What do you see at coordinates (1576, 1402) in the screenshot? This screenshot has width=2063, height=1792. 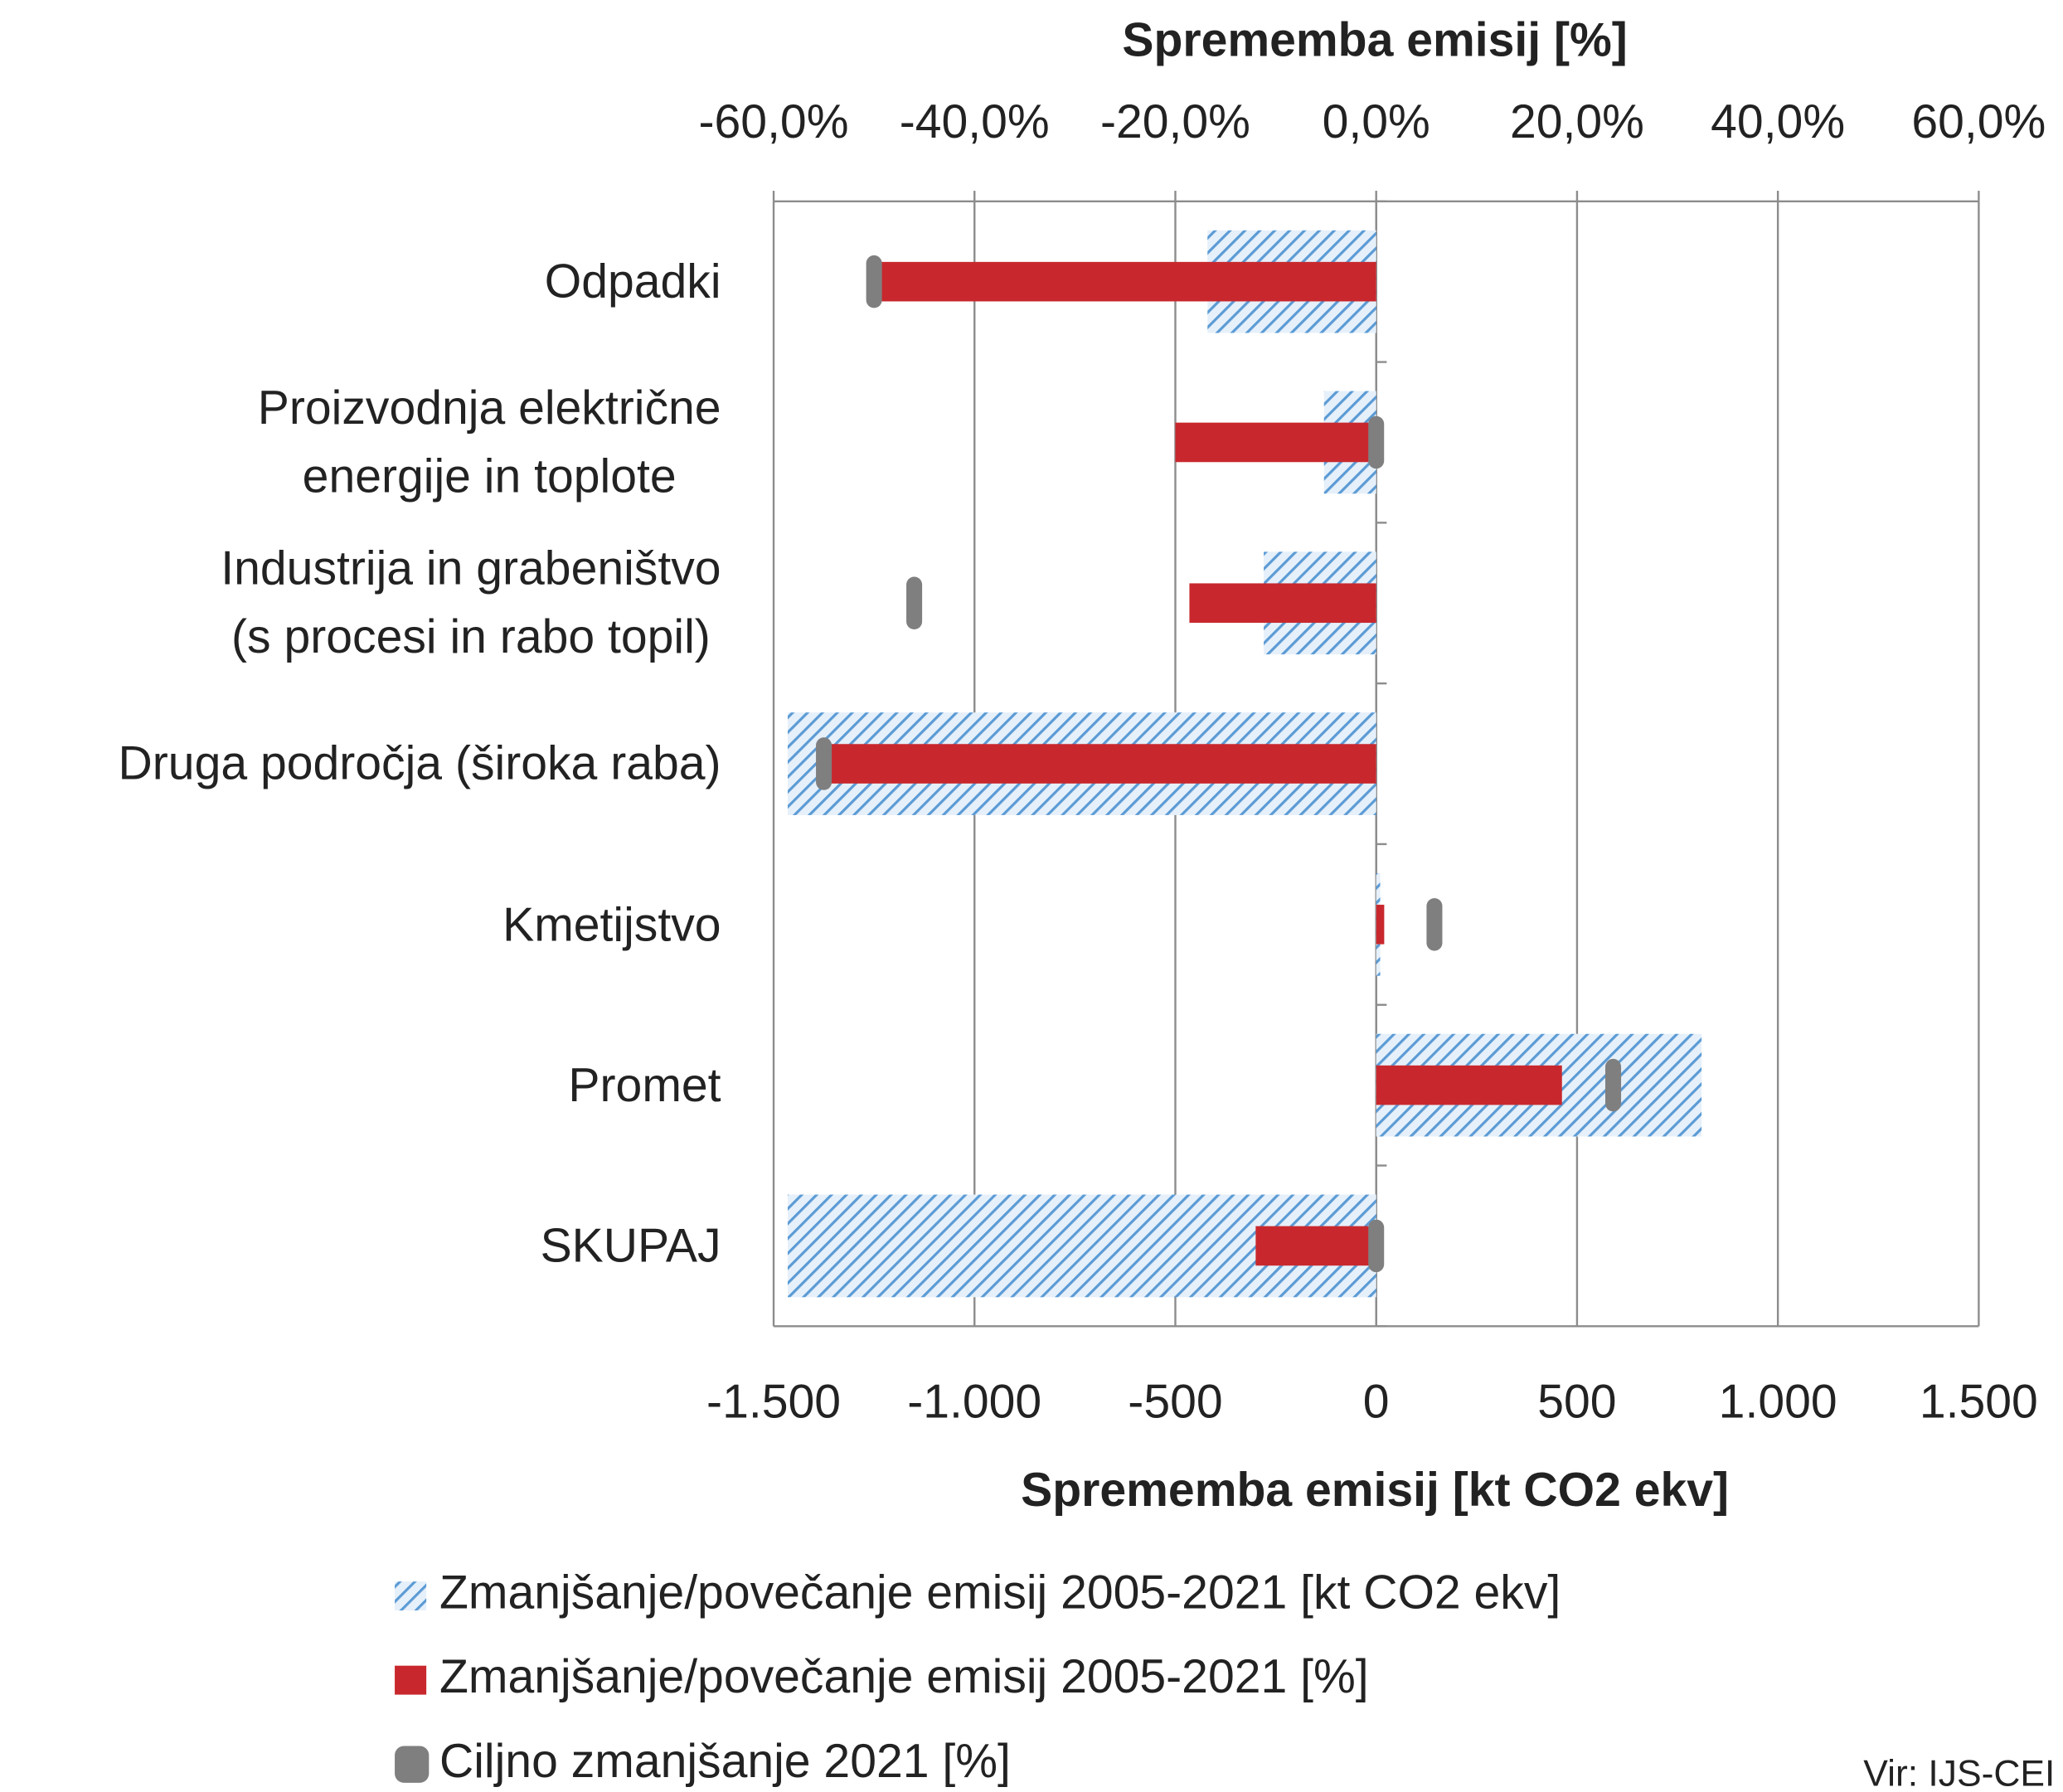 I see `x-tick-label: 500` at bounding box center [1576, 1402].